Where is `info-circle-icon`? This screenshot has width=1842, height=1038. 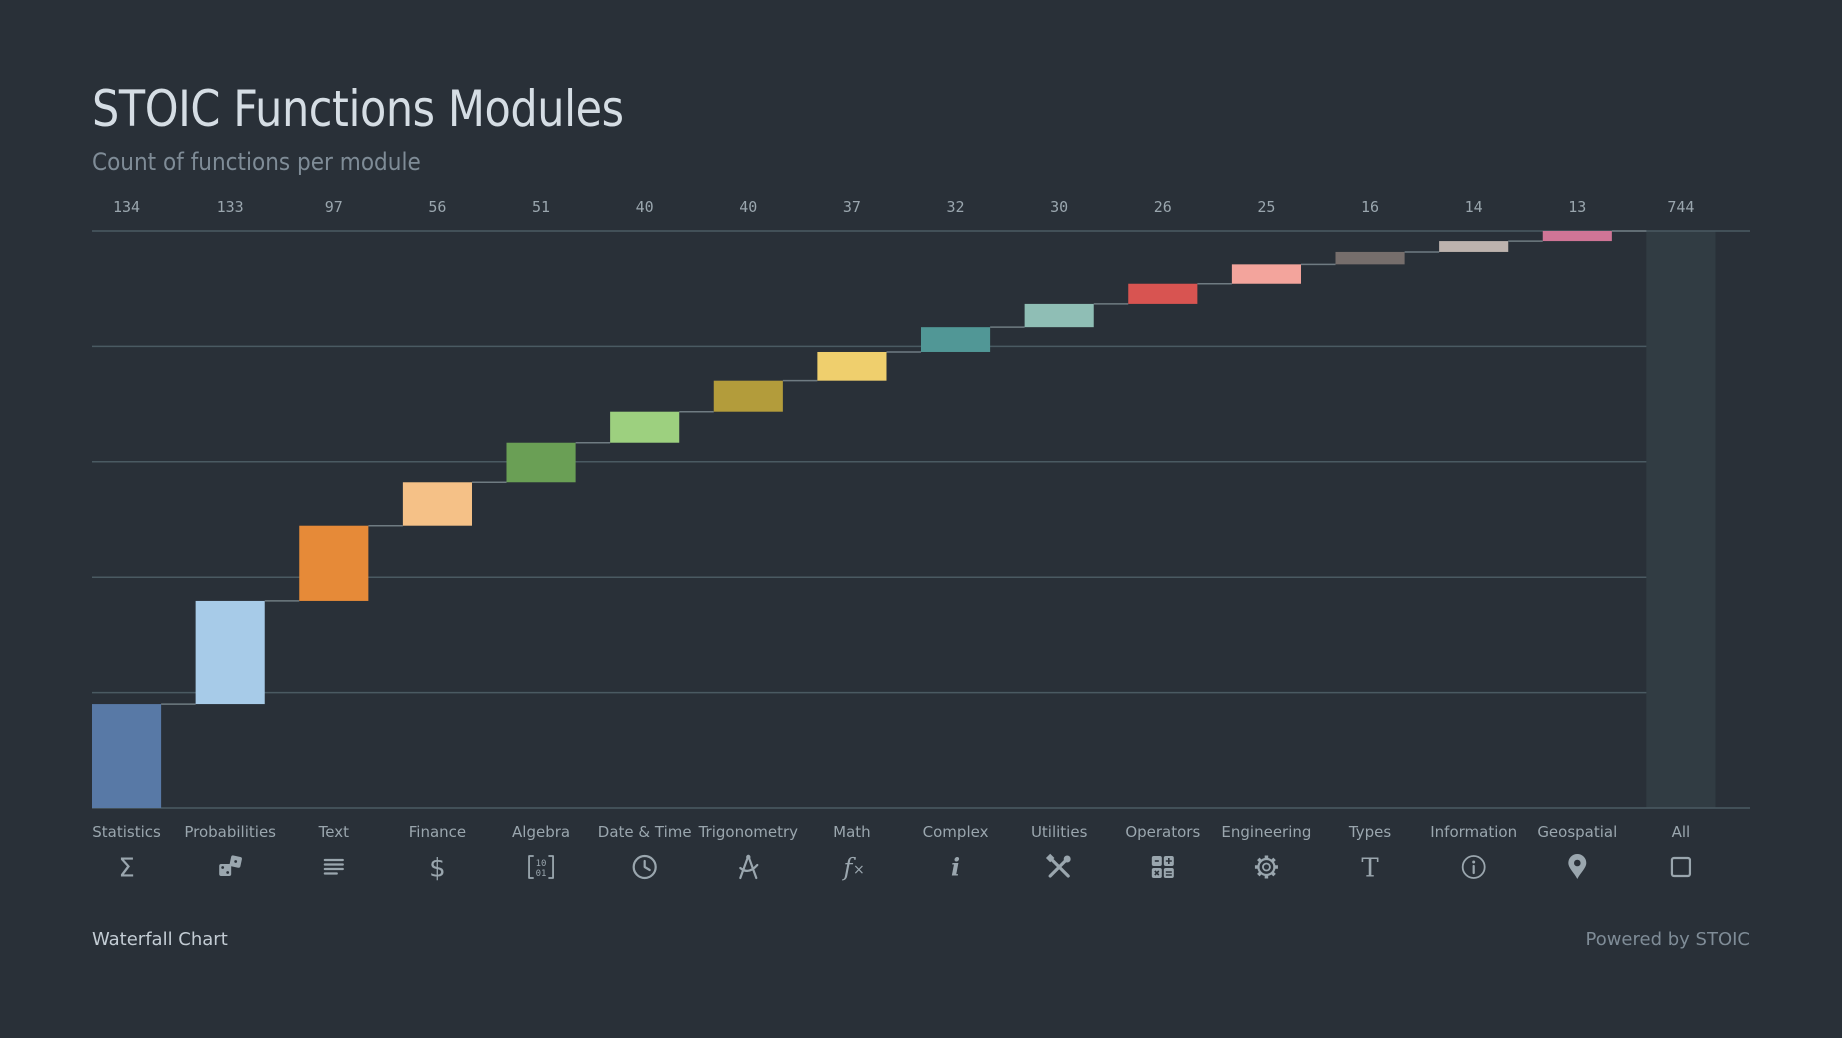 info-circle-icon is located at coordinates (1473, 867).